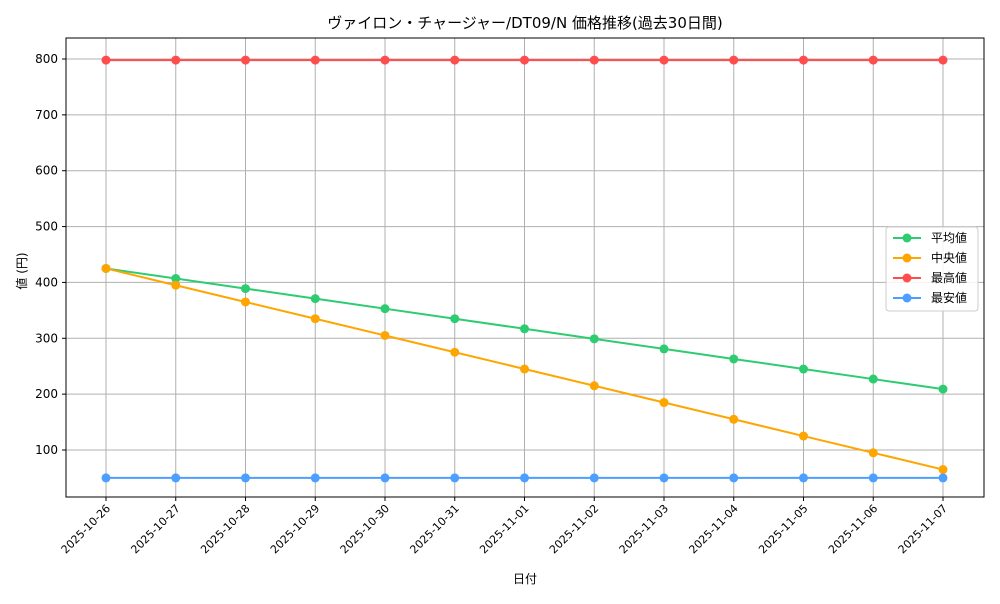 This screenshot has height=604, width=1000. What do you see at coordinates (155, 529) in the screenshot?
I see `x-tick-label: 2025-10-27` at bounding box center [155, 529].